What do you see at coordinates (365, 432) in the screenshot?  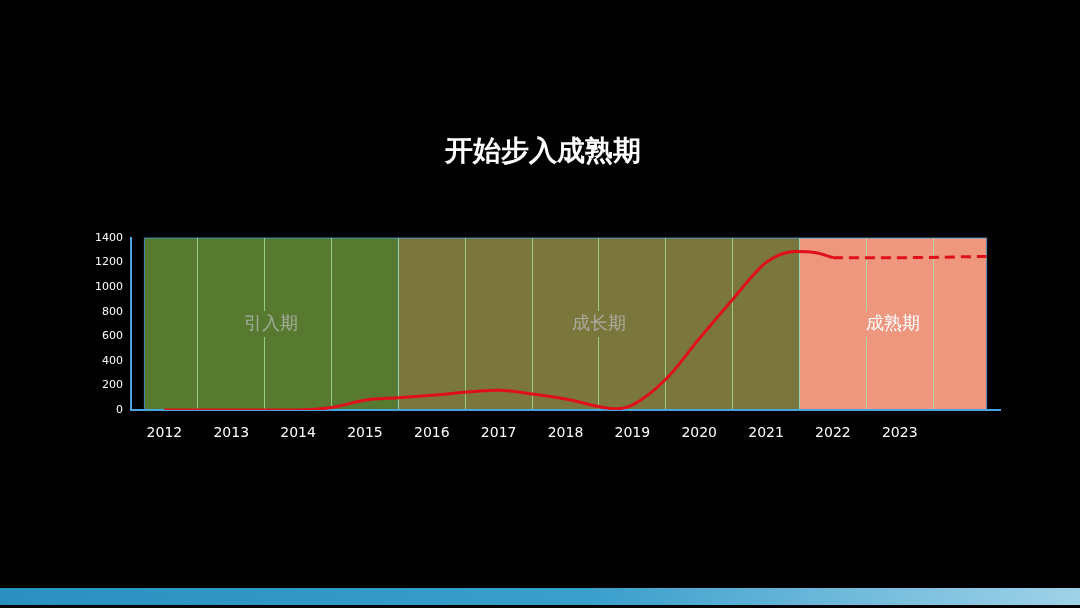 I see `x-tick-label: 2015` at bounding box center [365, 432].